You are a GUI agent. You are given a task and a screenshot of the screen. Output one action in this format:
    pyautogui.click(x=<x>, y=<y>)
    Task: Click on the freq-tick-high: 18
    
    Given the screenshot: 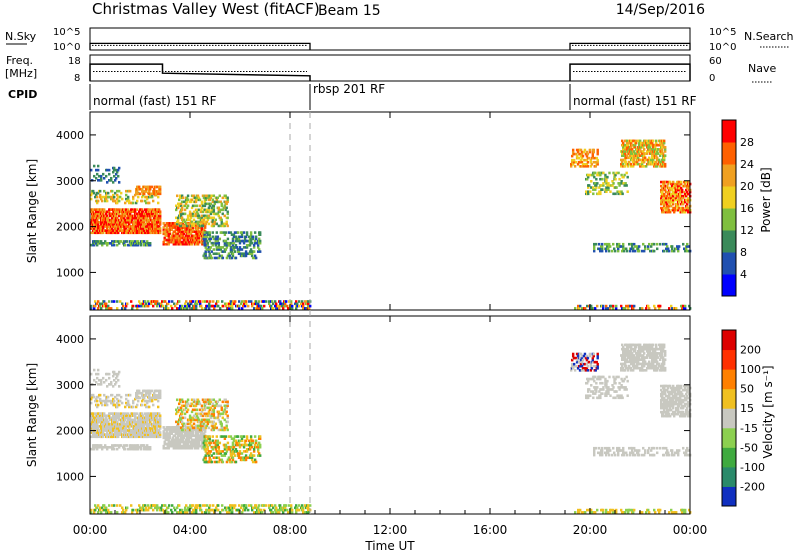 What is the action you would take?
    pyautogui.click(x=74, y=61)
    